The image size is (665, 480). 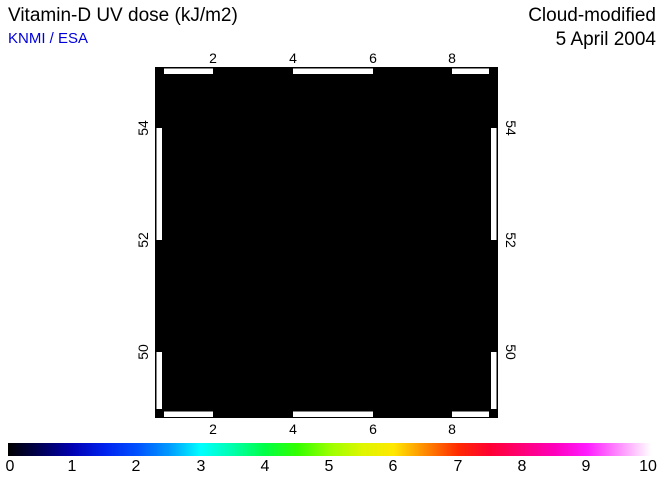 I want to click on header-left: Vitamin-D UV dose (kJ/m2) KNMI / ESA, so click(x=123, y=26).